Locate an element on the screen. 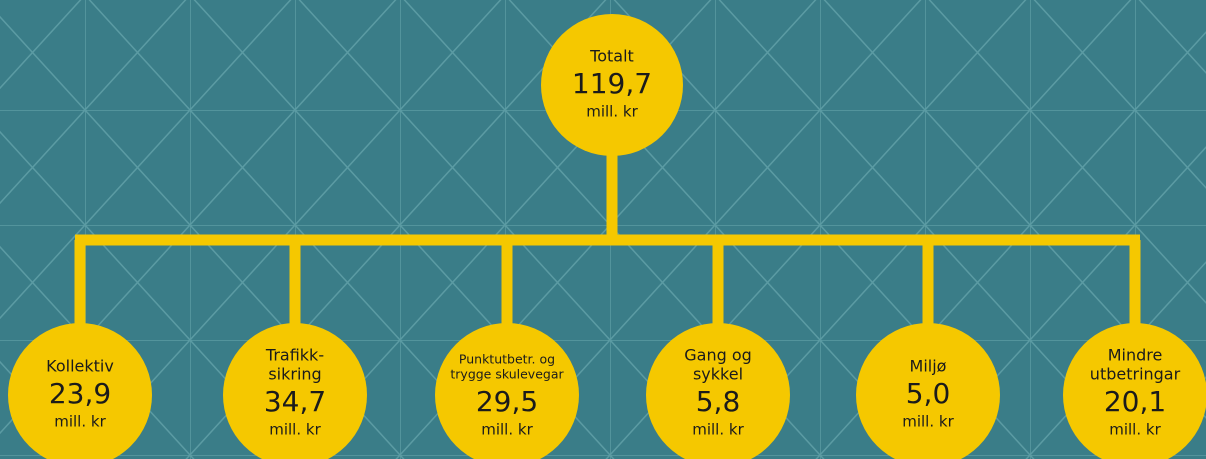  node-label: sykkel is located at coordinates (718, 374).